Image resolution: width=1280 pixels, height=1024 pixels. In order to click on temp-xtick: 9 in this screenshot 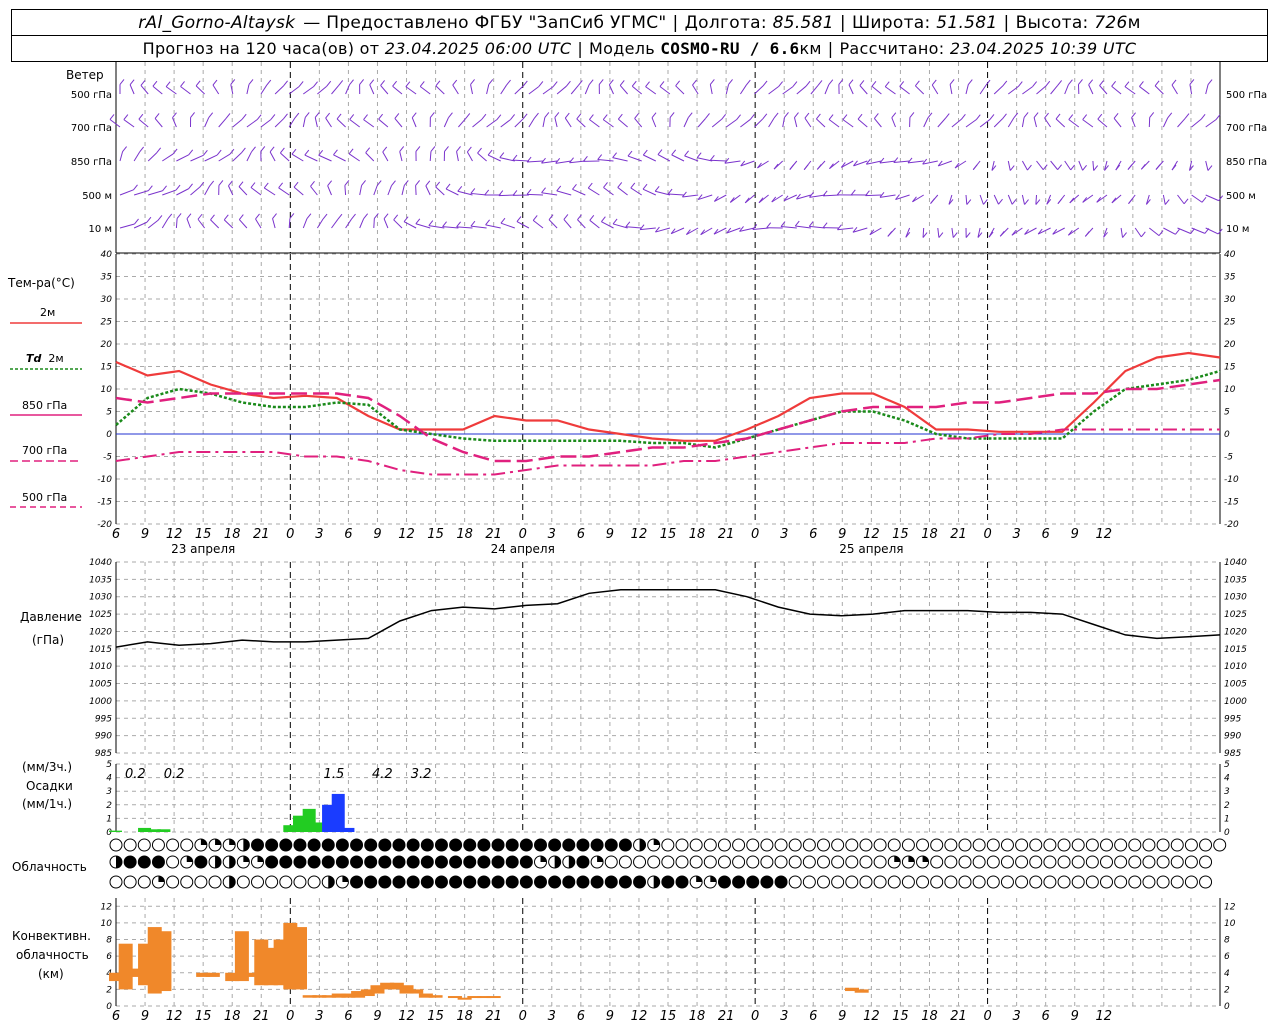, I will do `click(1075, 534)`.